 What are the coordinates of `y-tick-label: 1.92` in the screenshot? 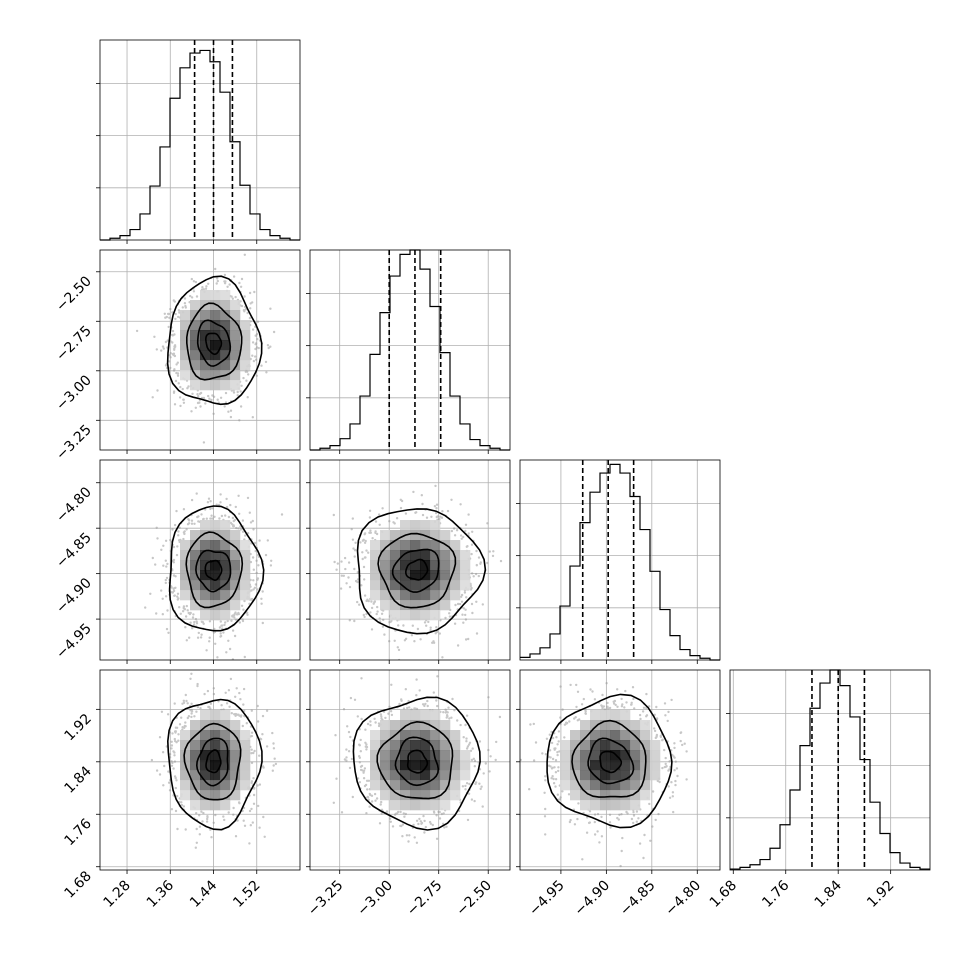 It's located at (77, 727).